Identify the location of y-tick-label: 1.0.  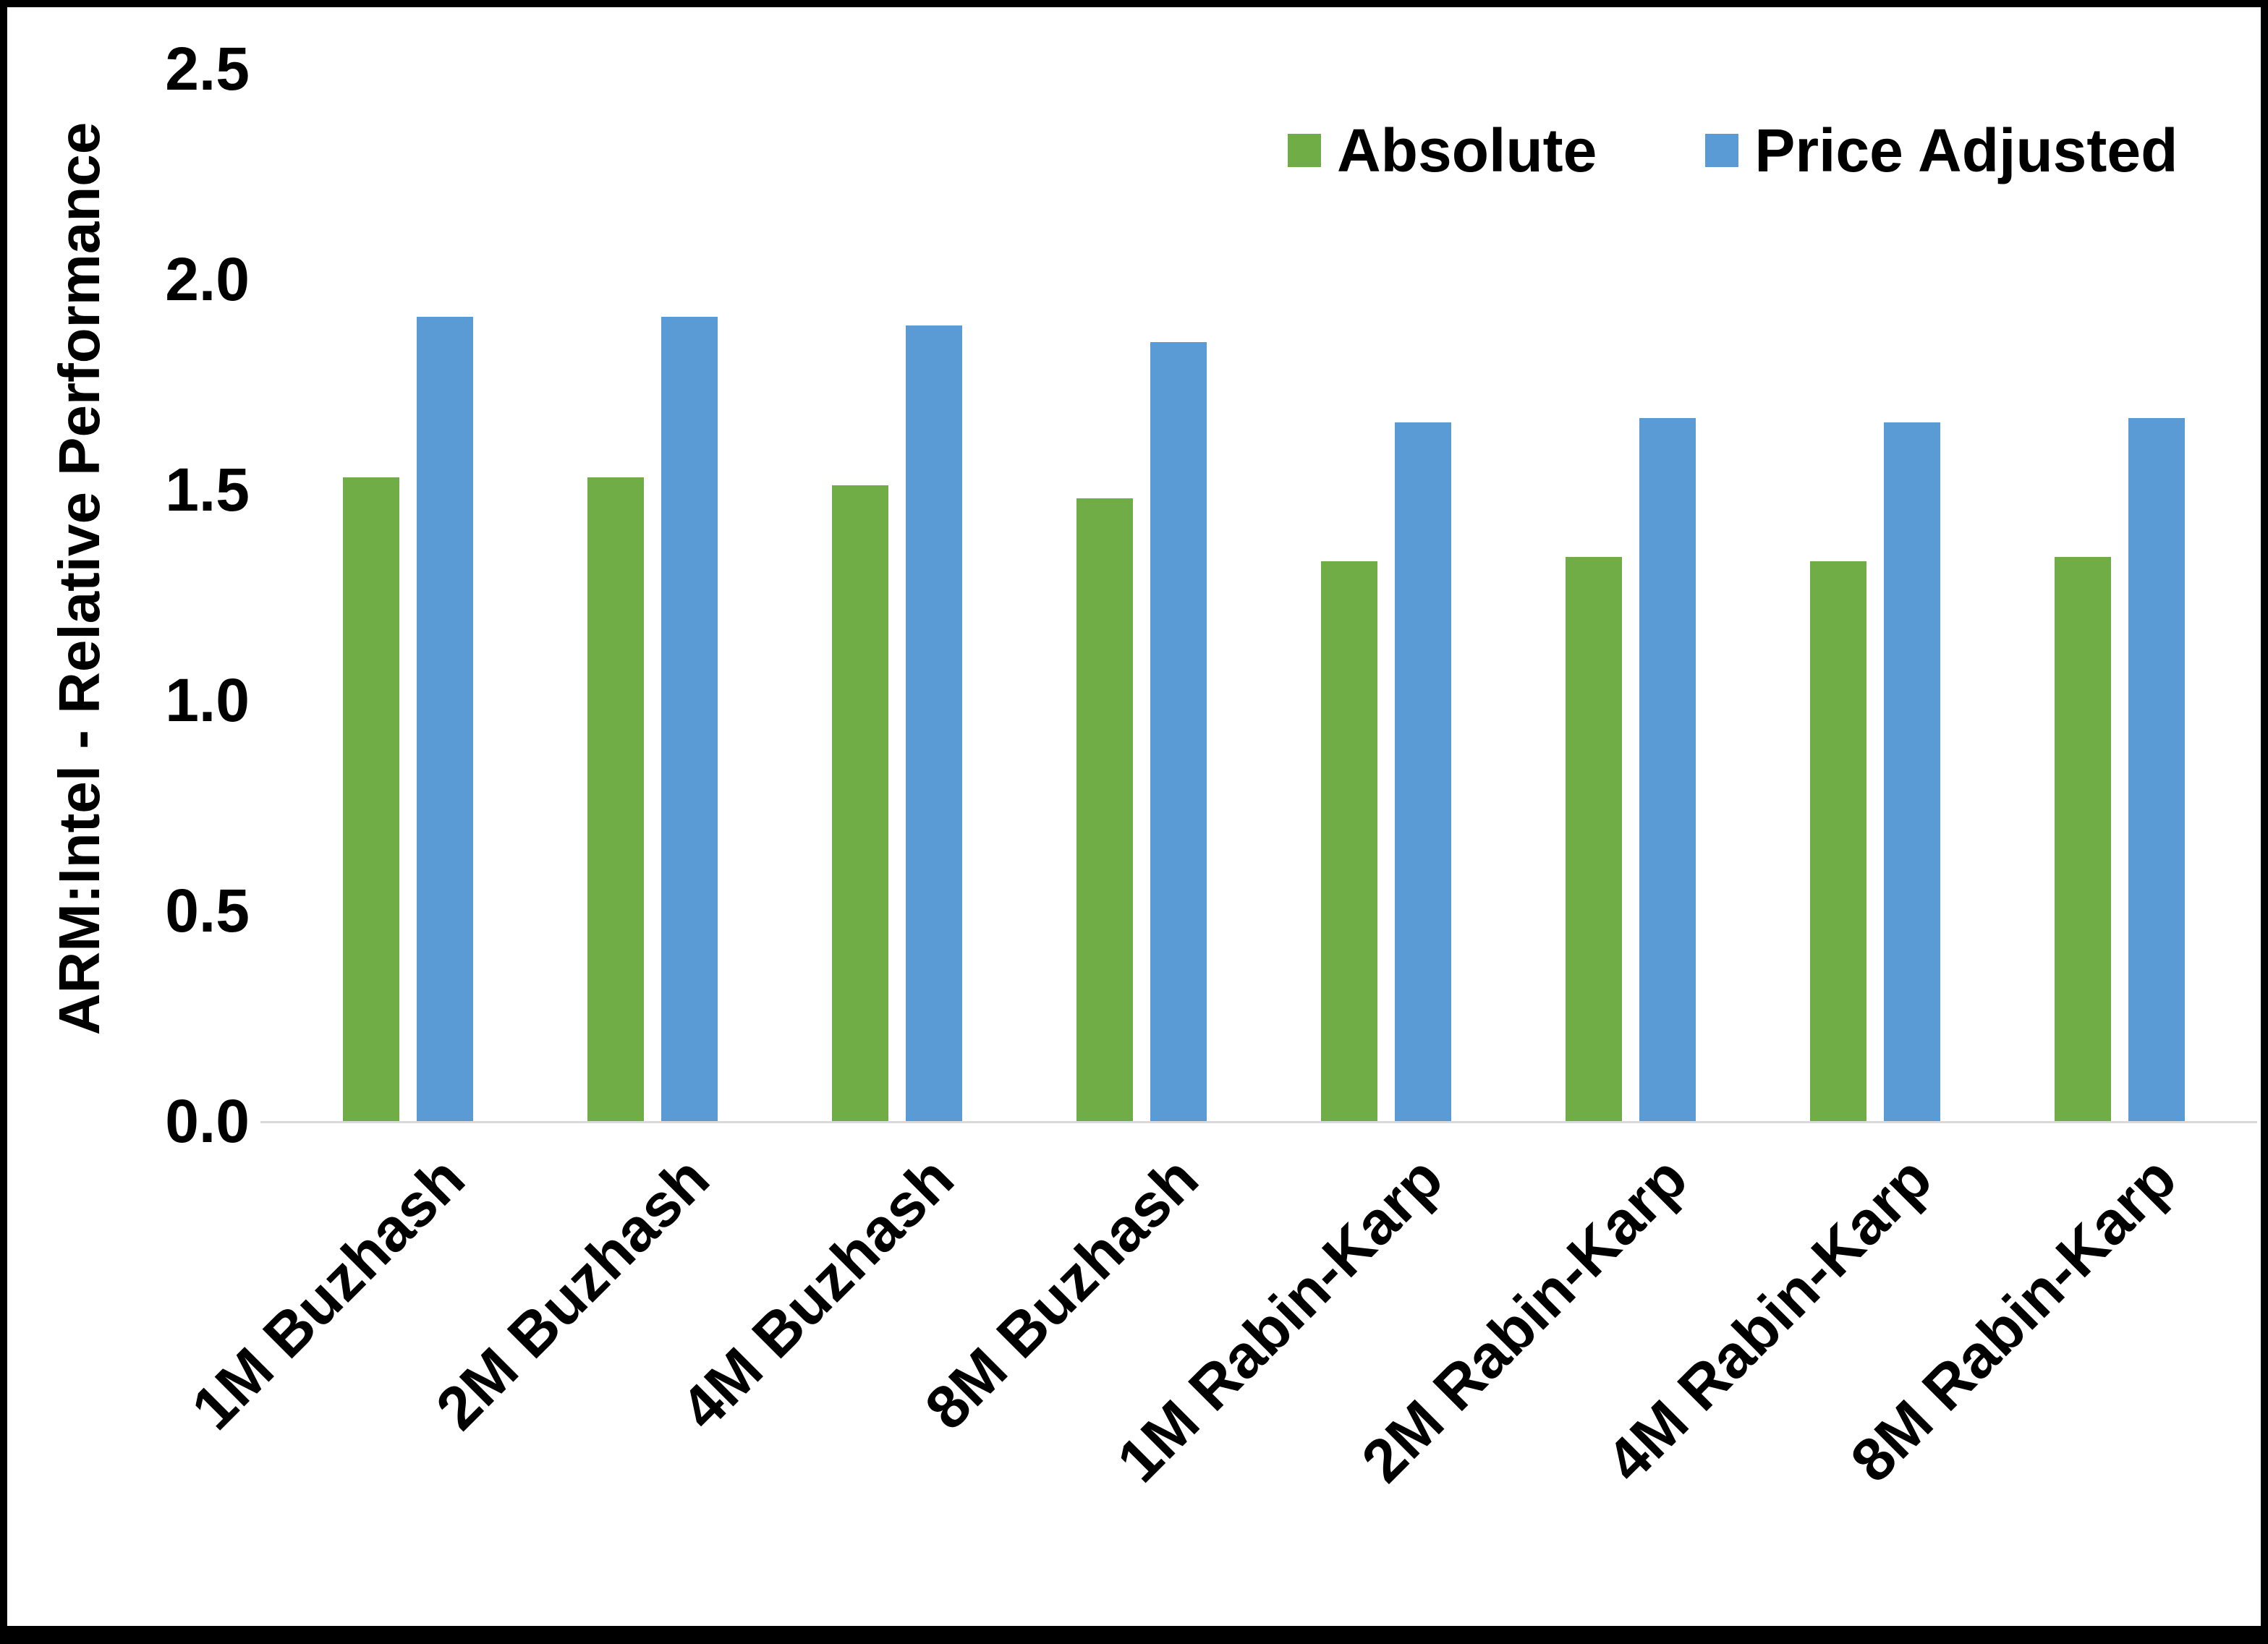
(208, 700).